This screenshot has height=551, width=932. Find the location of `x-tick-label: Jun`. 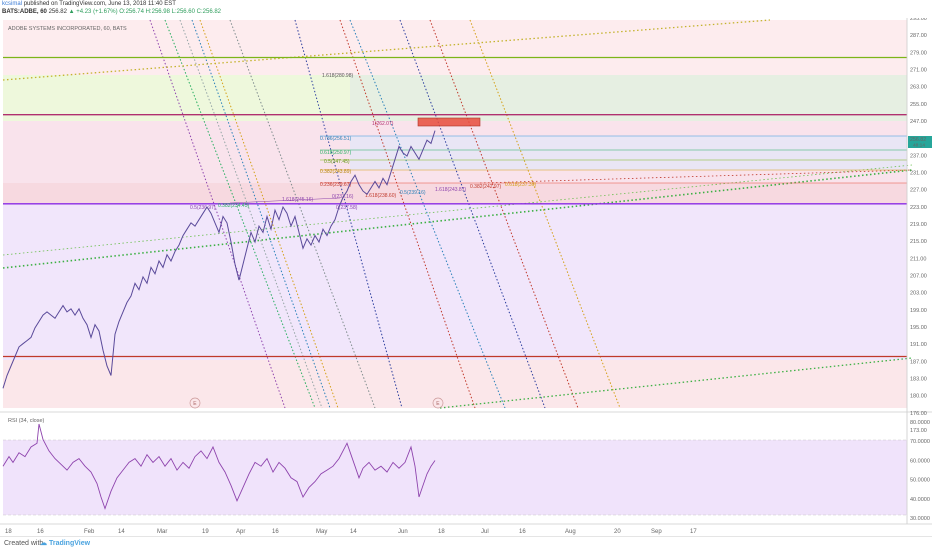

x-tick-label: Jun is located at coordinates (403, 532).